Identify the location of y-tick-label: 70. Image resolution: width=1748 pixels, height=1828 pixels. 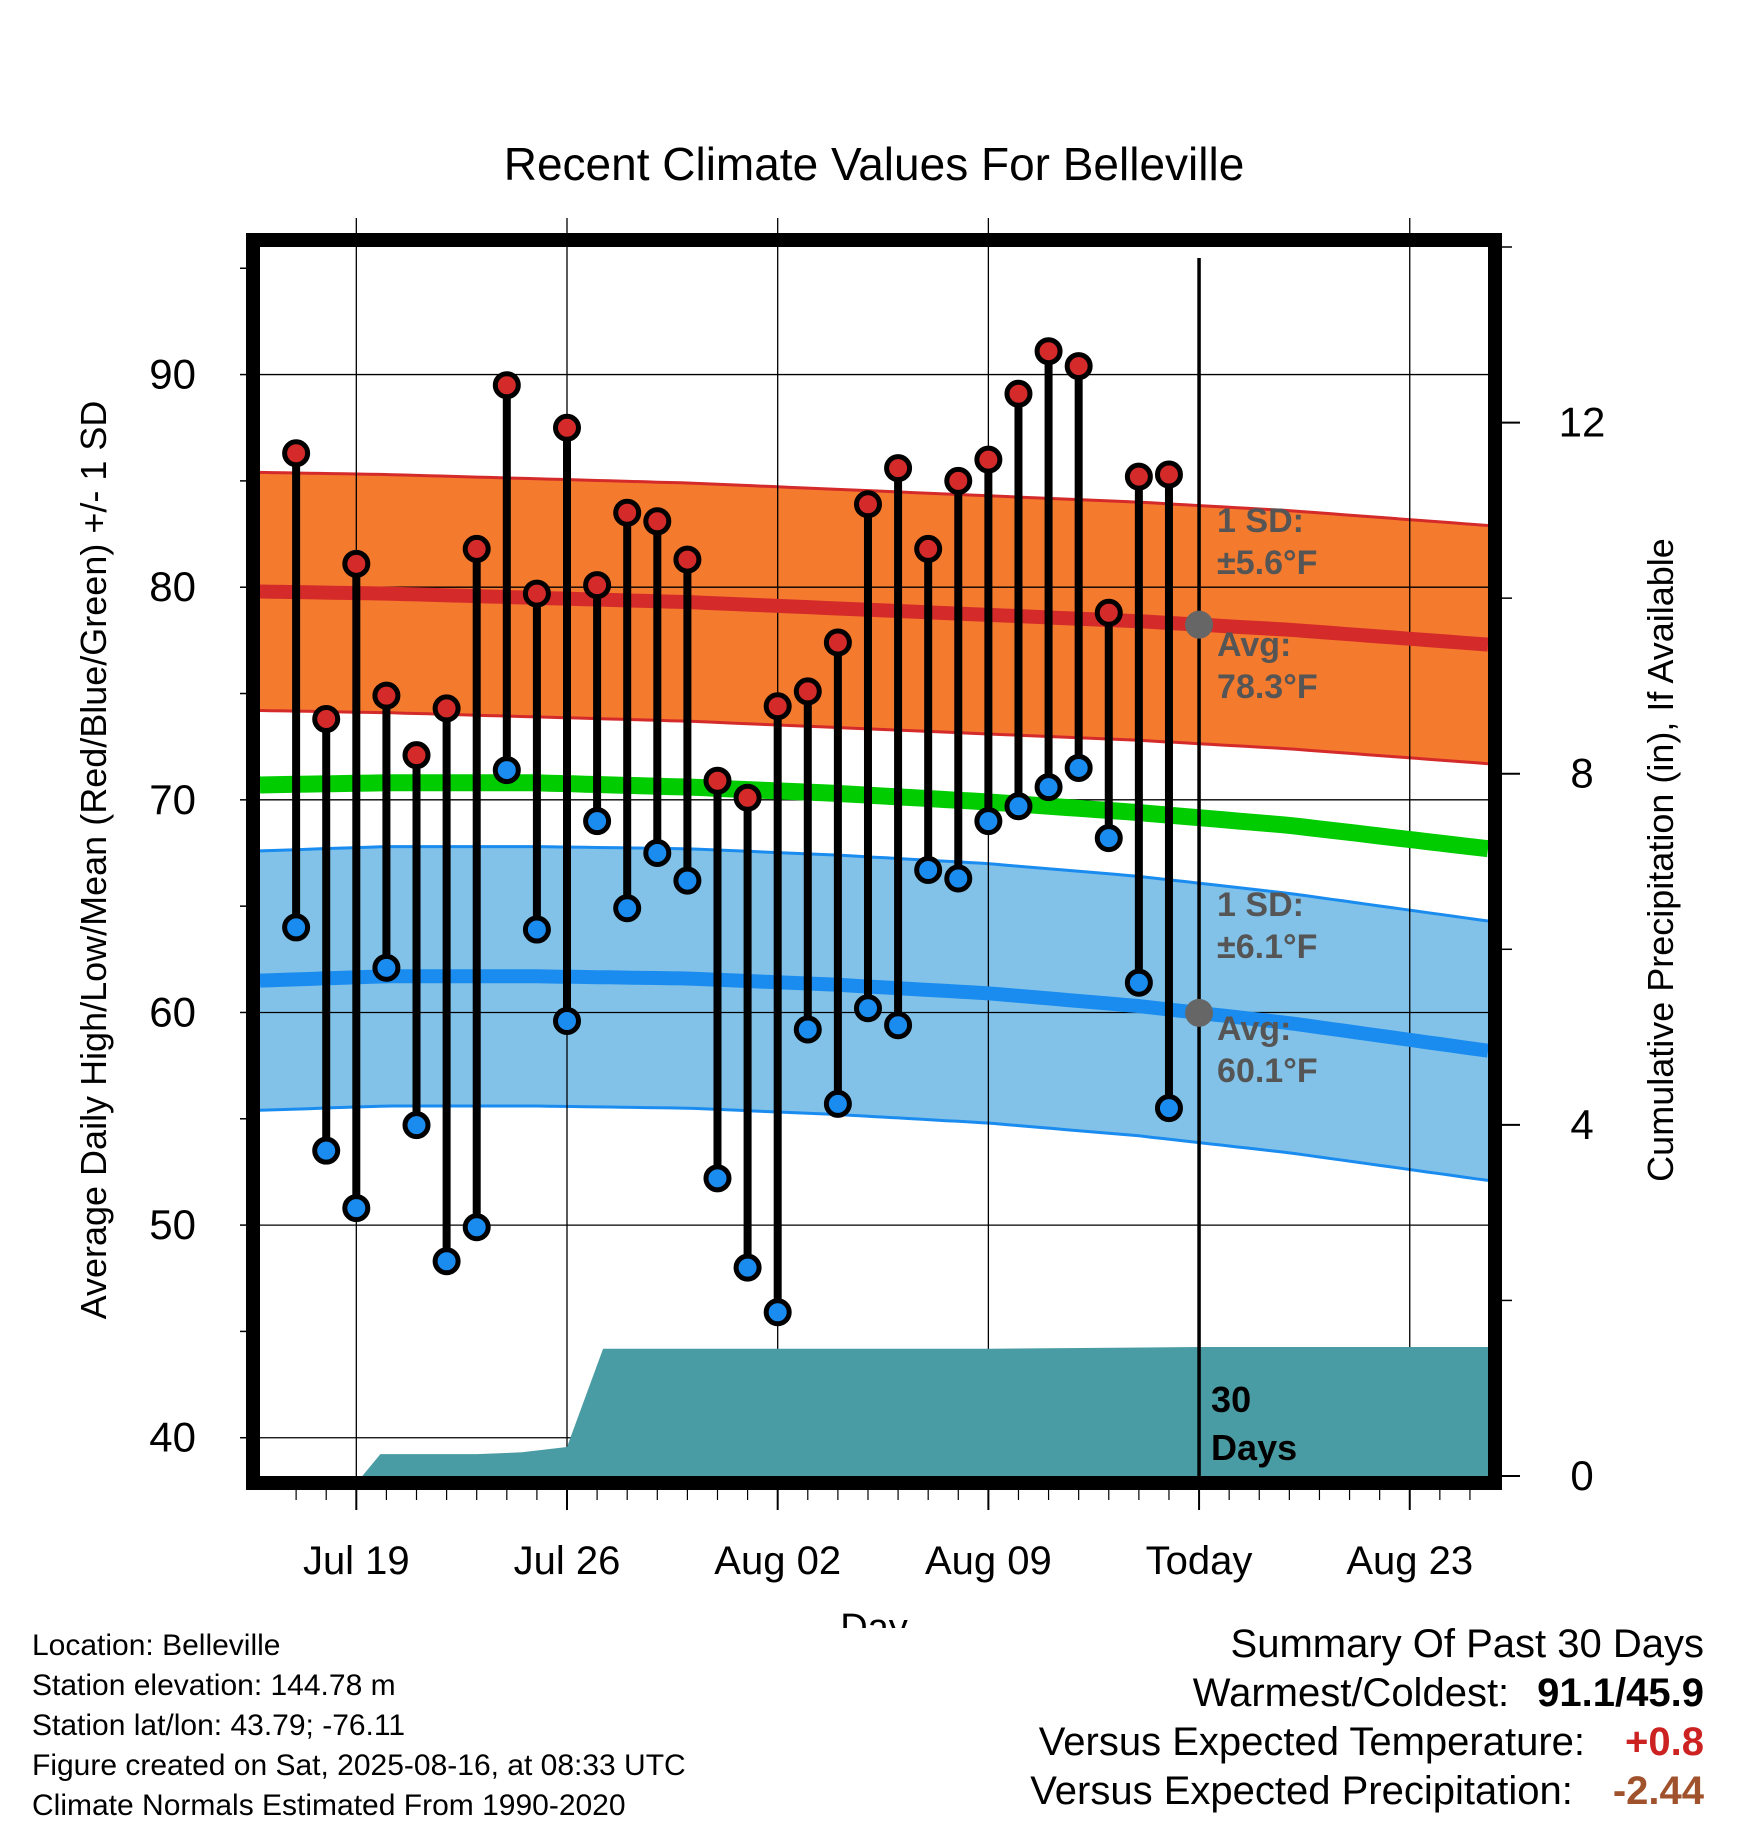
(172, 799).